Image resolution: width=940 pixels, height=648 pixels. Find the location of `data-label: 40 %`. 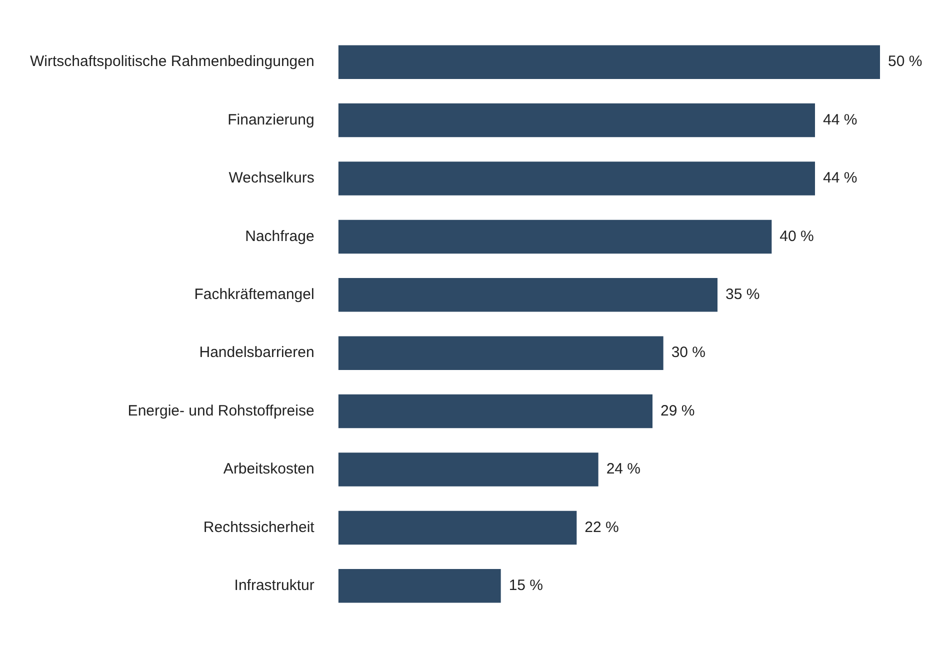

data-label: 40 % is located at coordinates (797, 236).